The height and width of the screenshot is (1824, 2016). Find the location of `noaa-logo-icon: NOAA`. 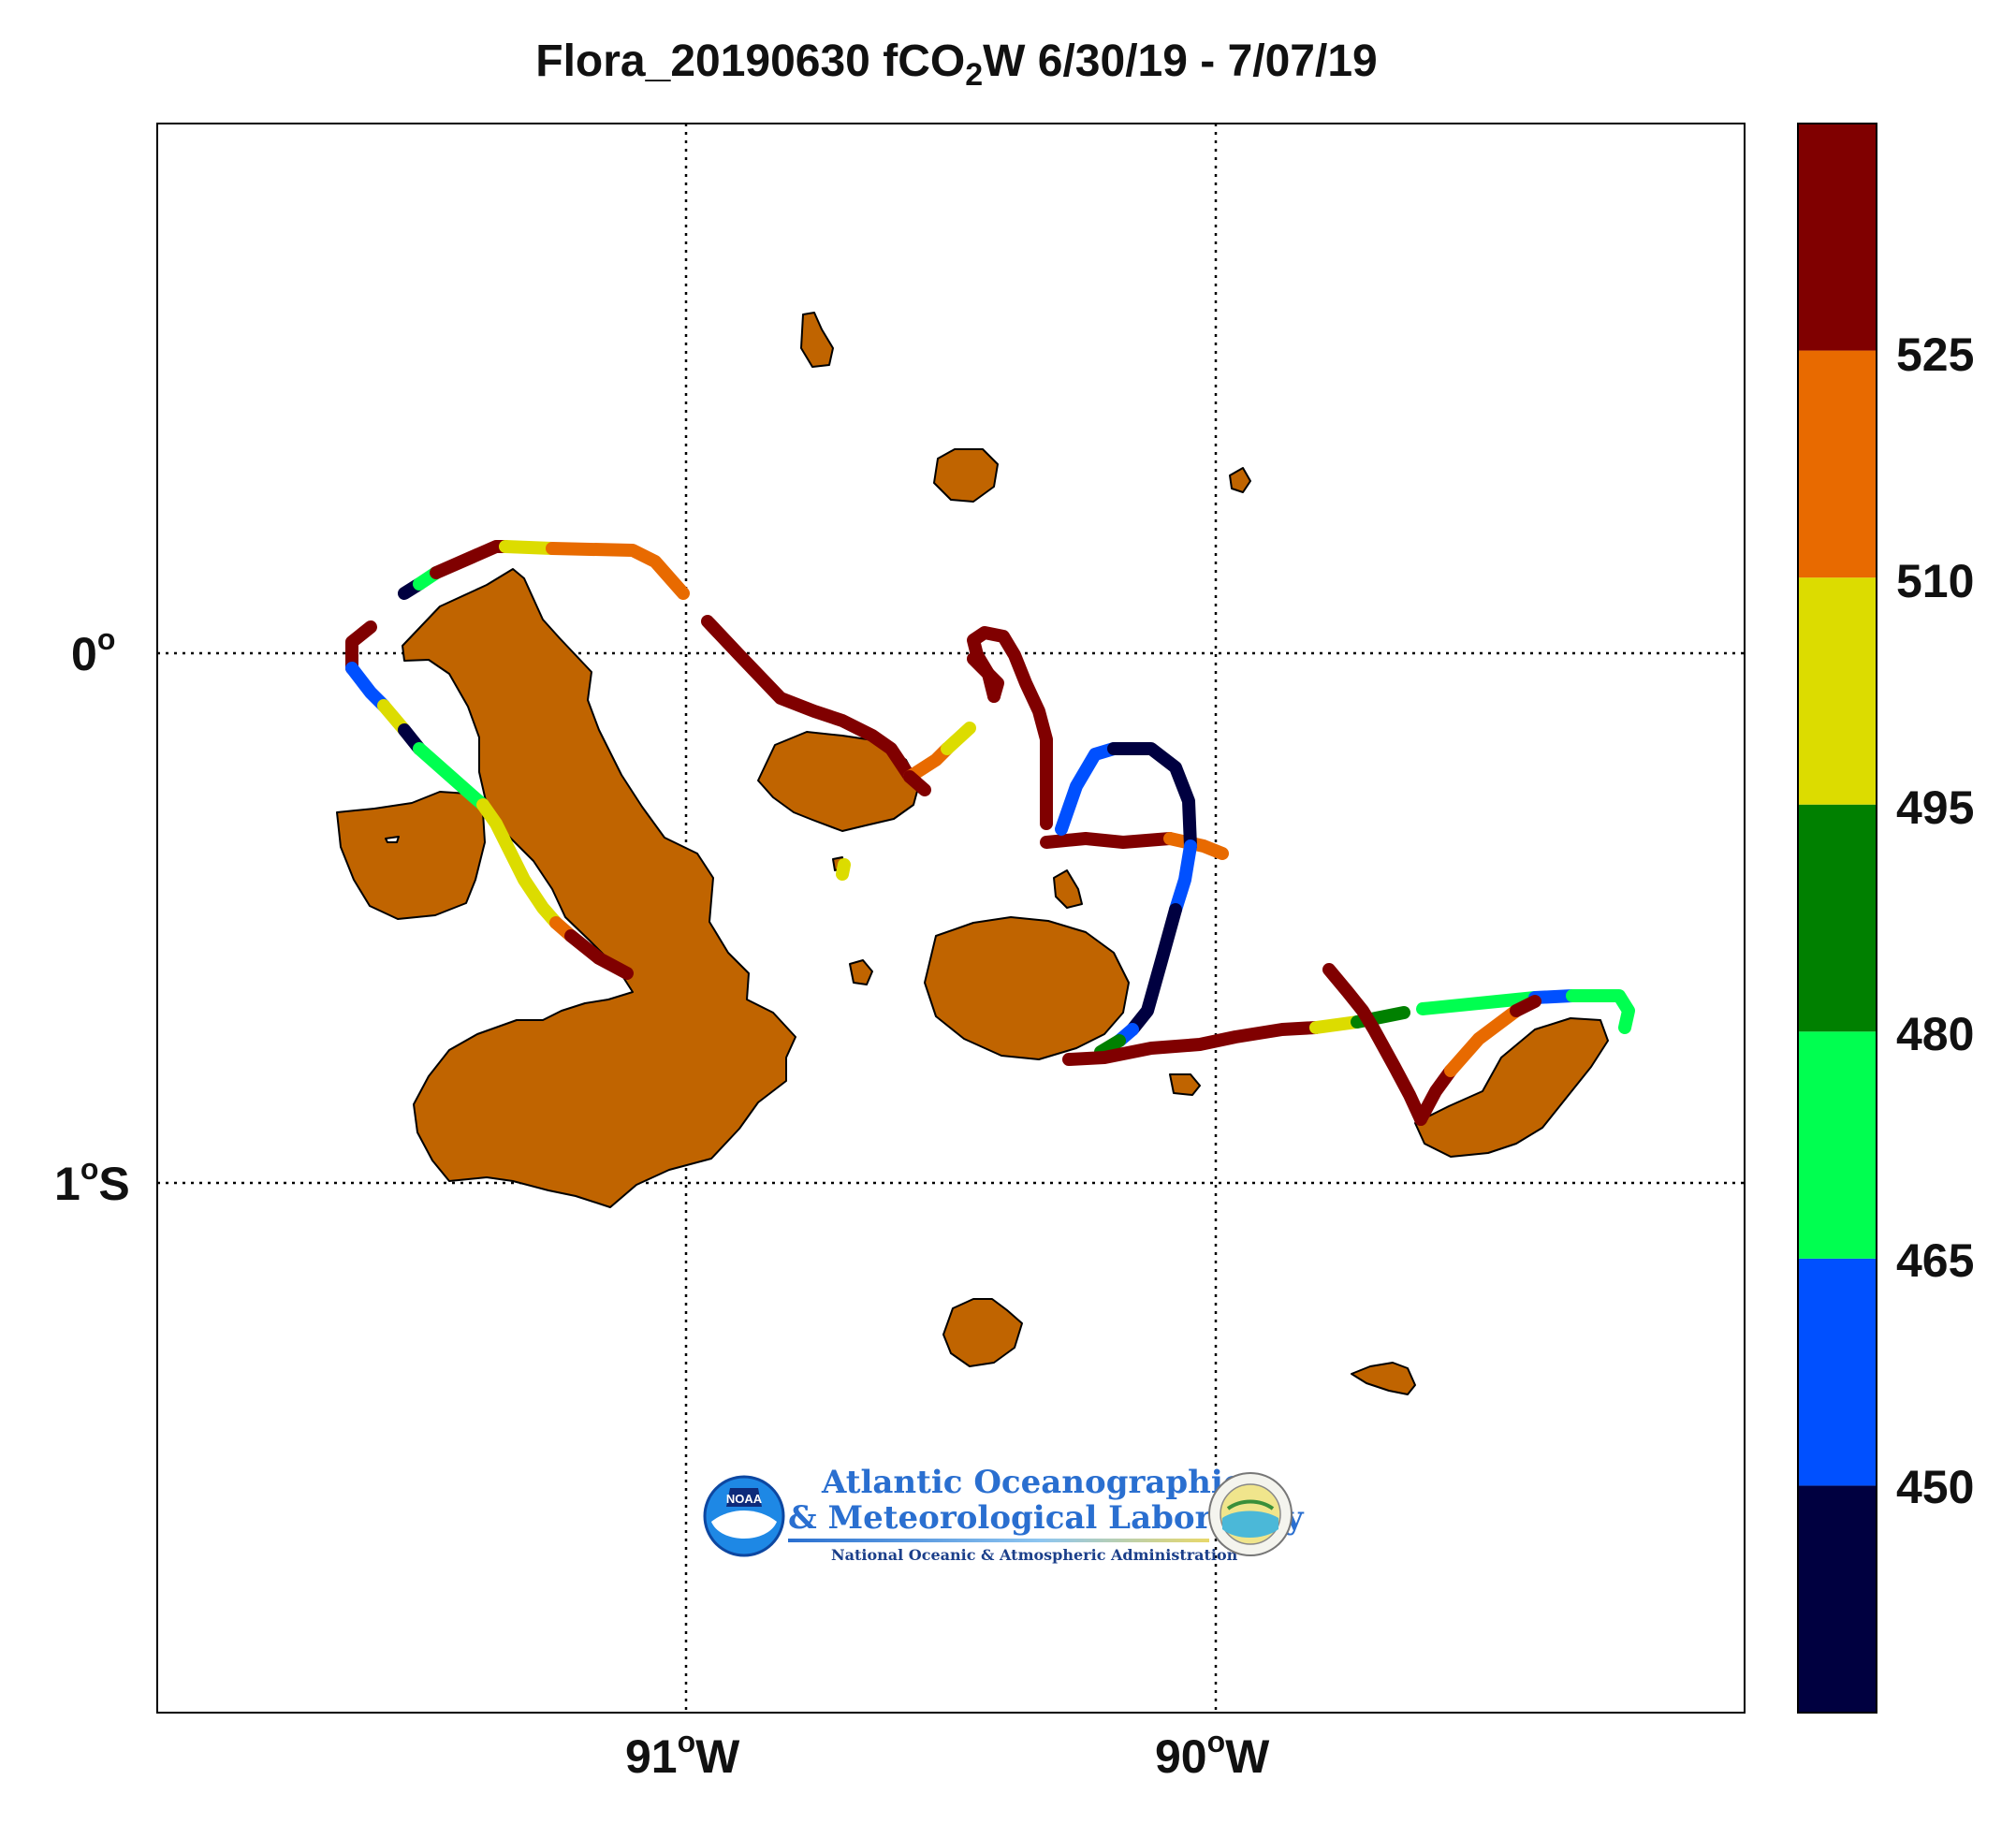

noaa-logo-icon: NOAA is located at coordinates (744, 1516).